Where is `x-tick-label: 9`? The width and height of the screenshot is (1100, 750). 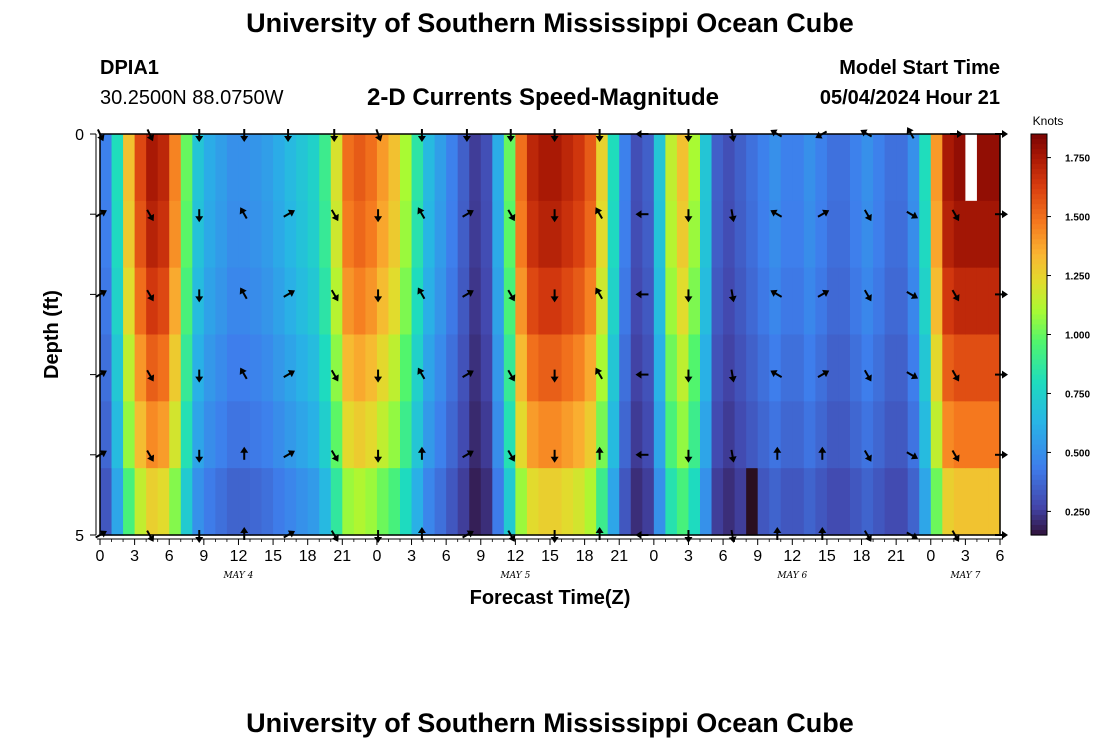 x-tick-label: 9 is located at coordinates (480, 556).